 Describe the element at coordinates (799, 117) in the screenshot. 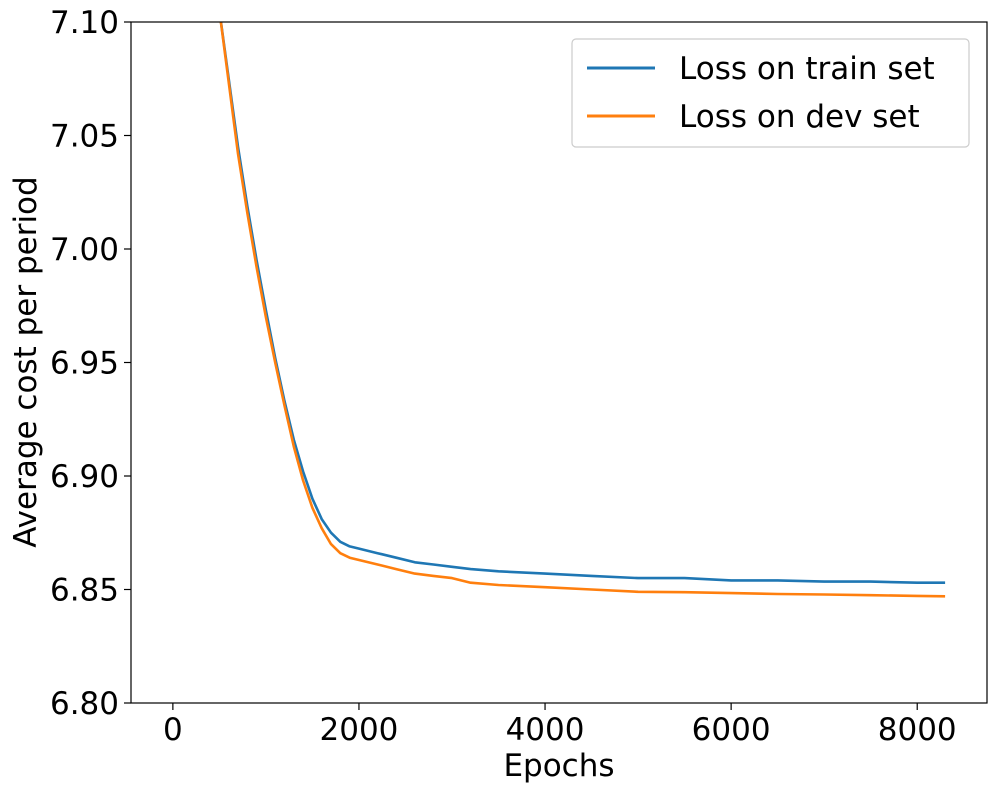

I see `legend-label-dev: Loss on dev set` at that location.